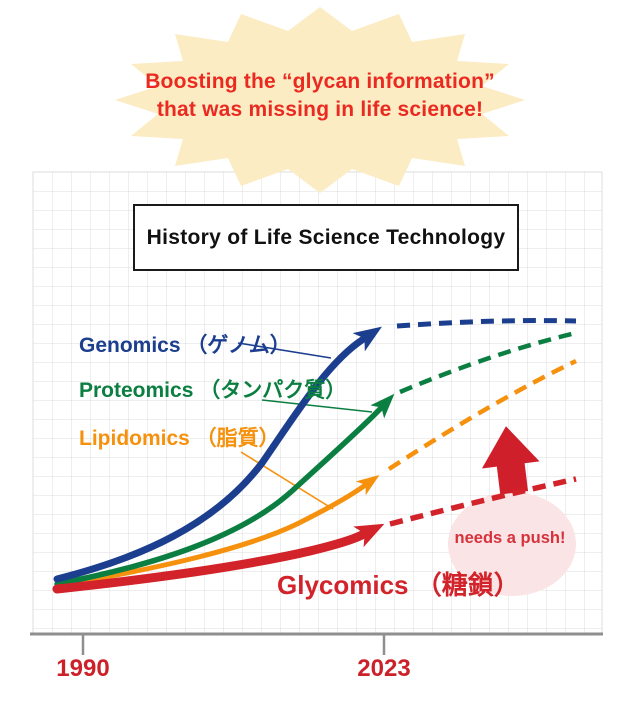 The width and height of the screenshot is (640, 706). I want to click on genomics-projection, so click(486, 323).